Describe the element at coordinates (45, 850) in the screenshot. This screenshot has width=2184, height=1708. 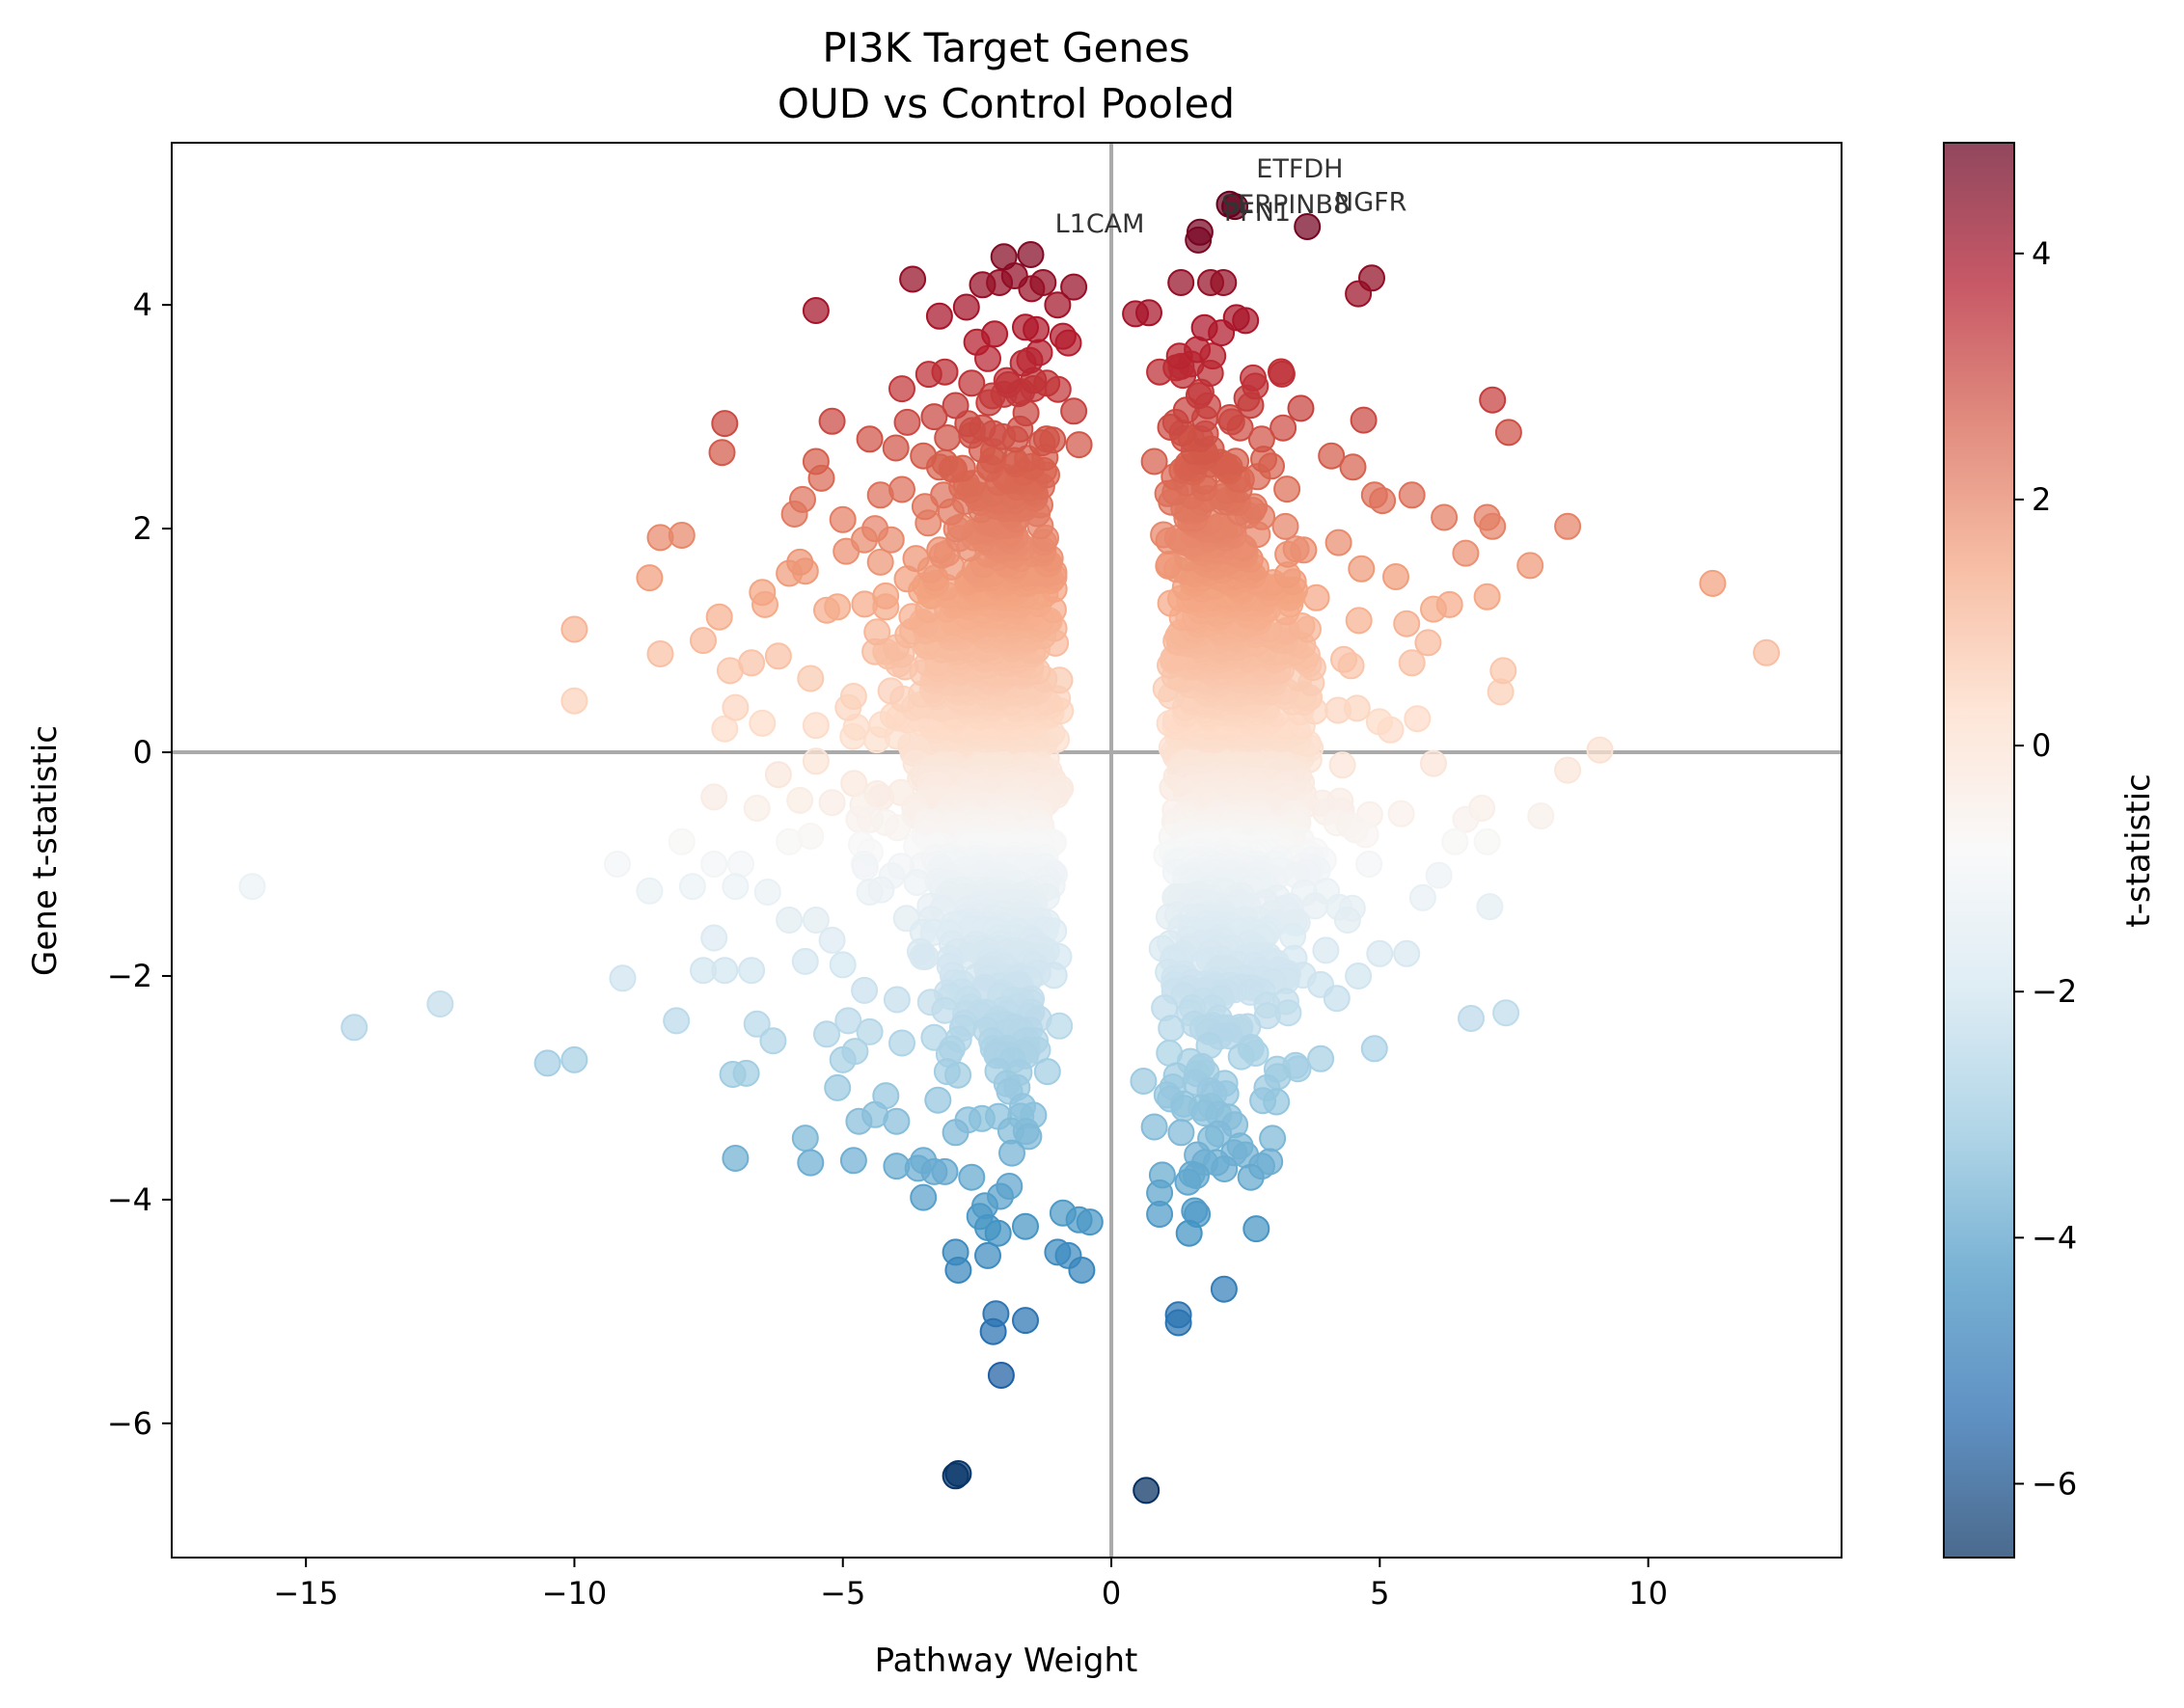
I see `y-axis-label: Gene t-statistic` at that location.